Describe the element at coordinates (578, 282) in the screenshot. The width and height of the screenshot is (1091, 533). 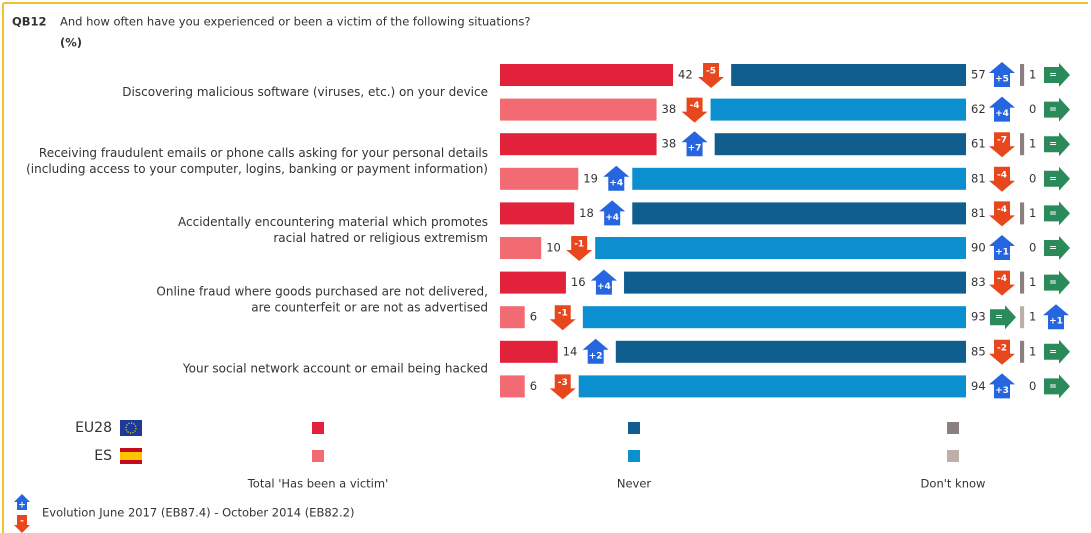
I see `value-label: 16` at that location.